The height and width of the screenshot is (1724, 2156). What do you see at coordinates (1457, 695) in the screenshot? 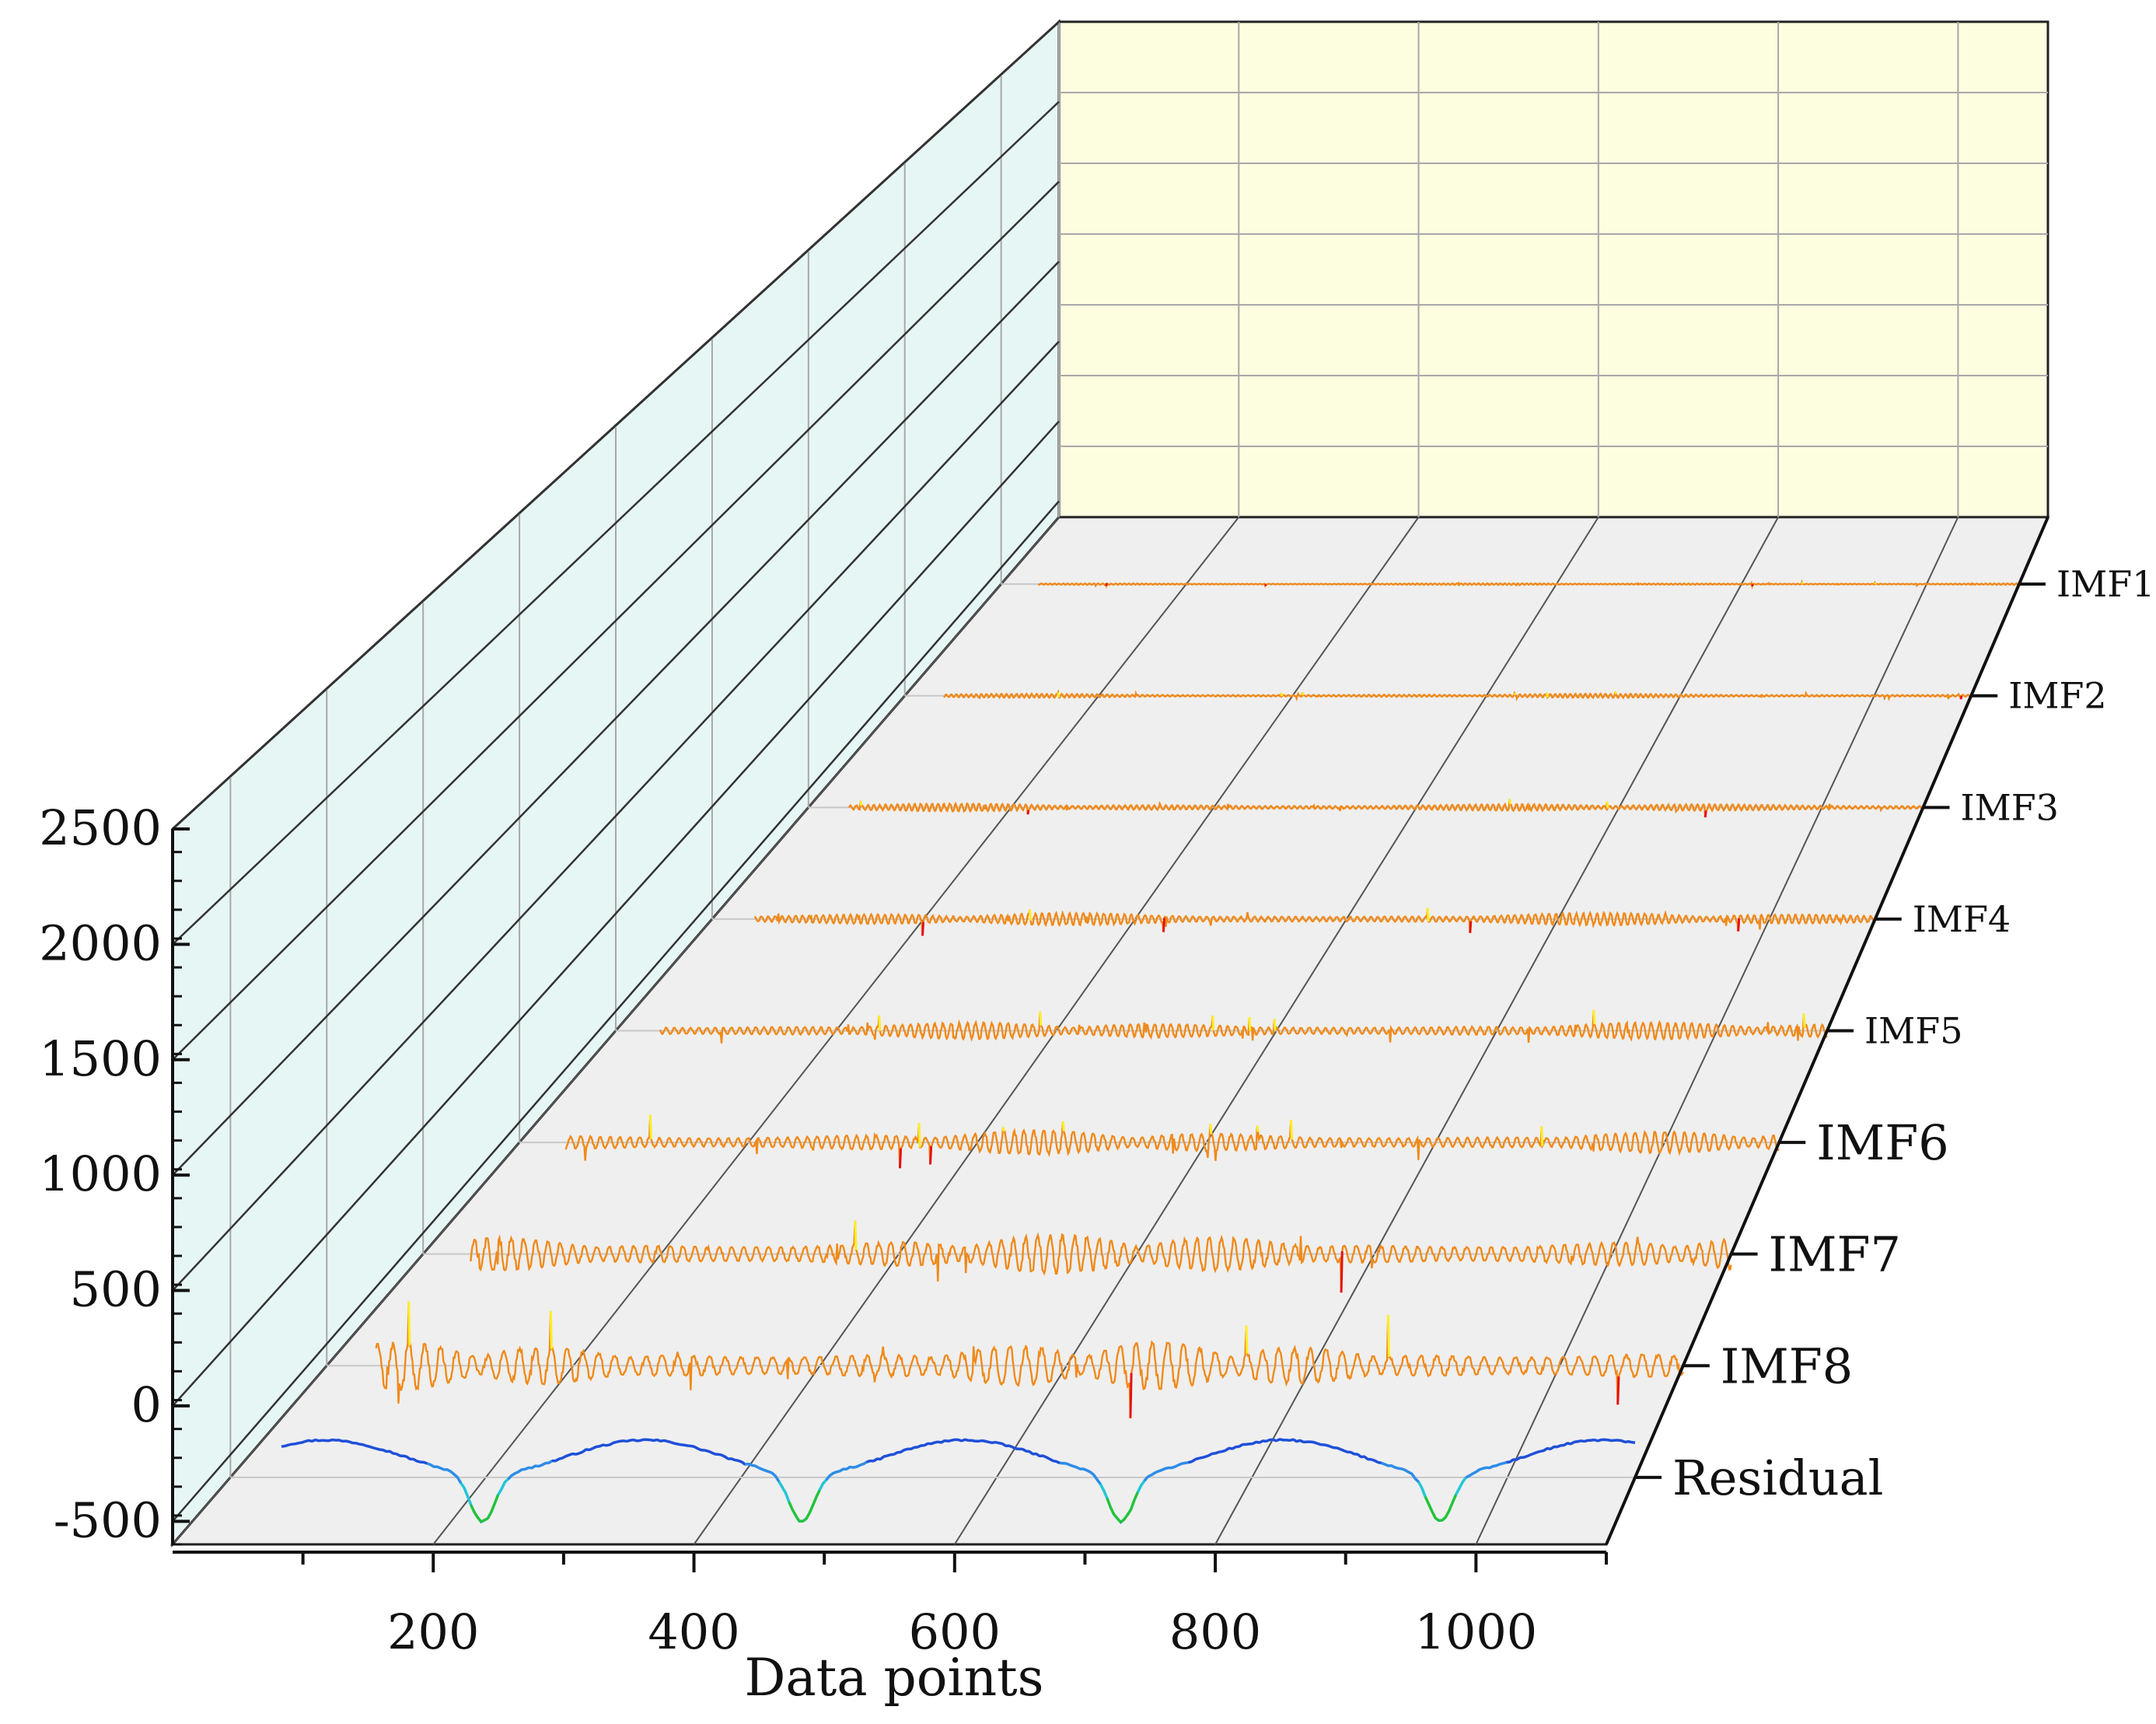
I see `series-line-imf2` at bounding box center [1457, 695].